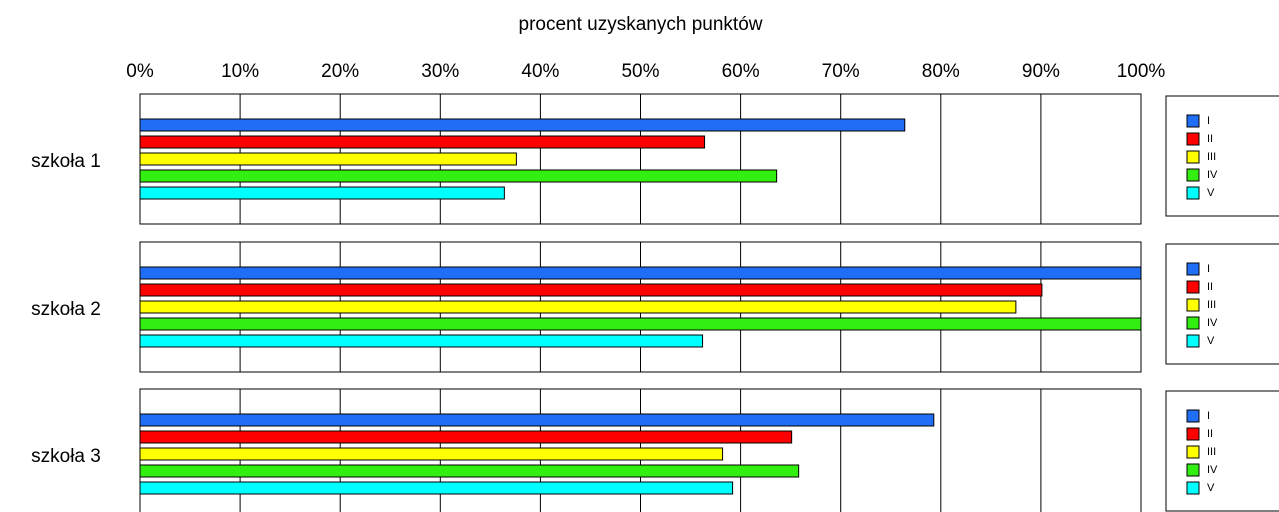 This screenshot has height=512, width=1279. What do you see at coordinates (66, 456) in the screenshot?
I see `category-label: szkoła 3` at bounding box center [66, 456].